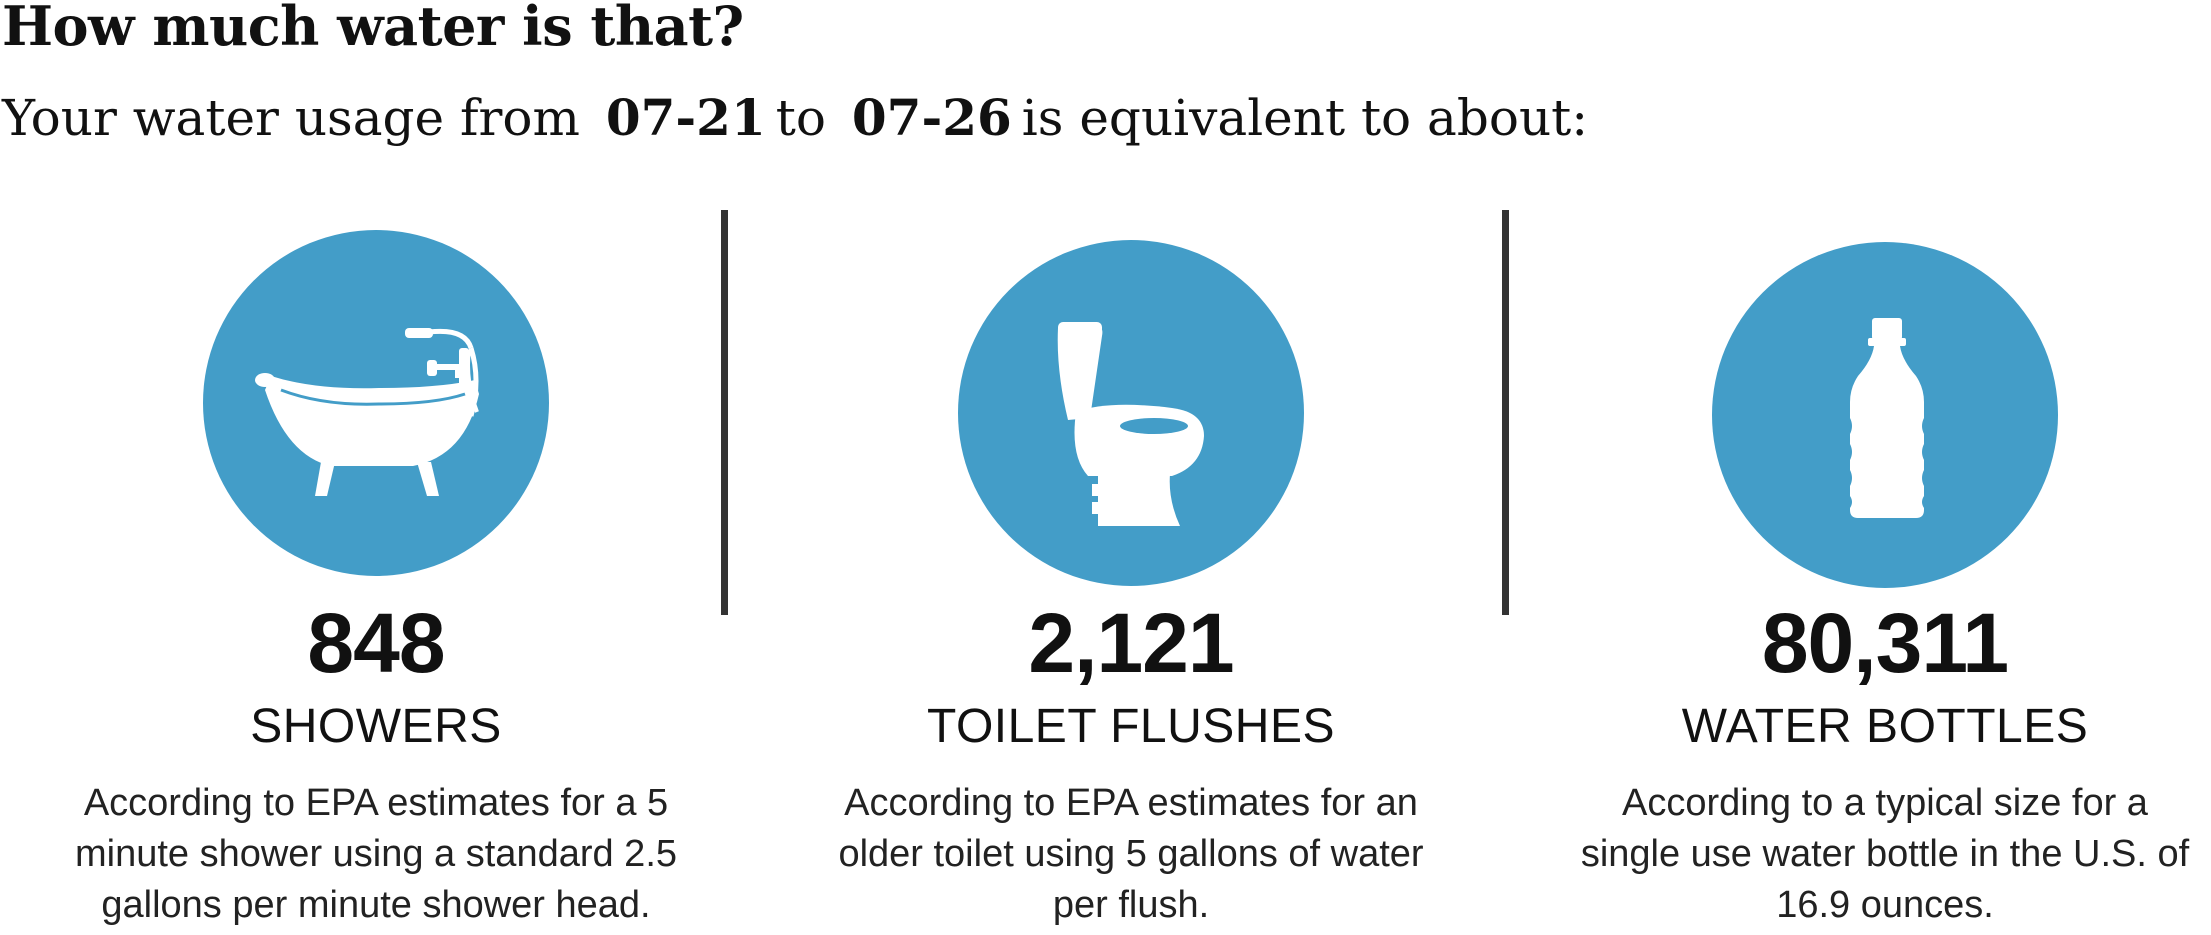  I want to click on description-line: per flush., so click(1131, 905).